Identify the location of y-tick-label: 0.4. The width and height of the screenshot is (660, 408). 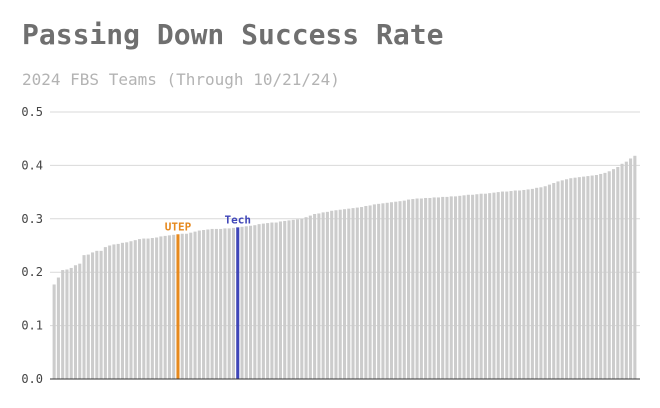
(32, 165).